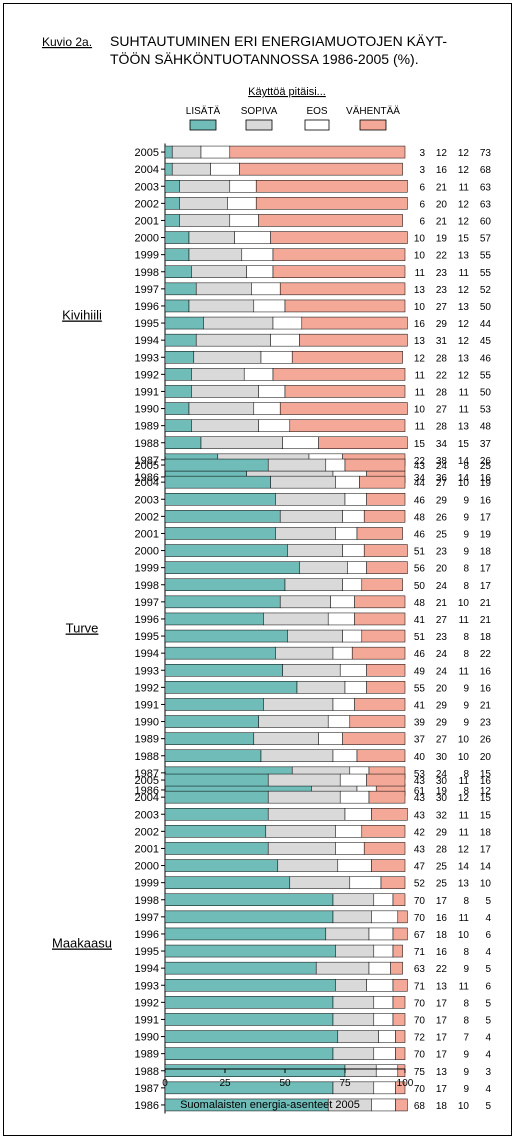 This screenshot has height=1139, width=515. What do you see at coordinates (420, 1072) in the screenshot?
I see `data-label: 75` at bounding box center [420, 1072].